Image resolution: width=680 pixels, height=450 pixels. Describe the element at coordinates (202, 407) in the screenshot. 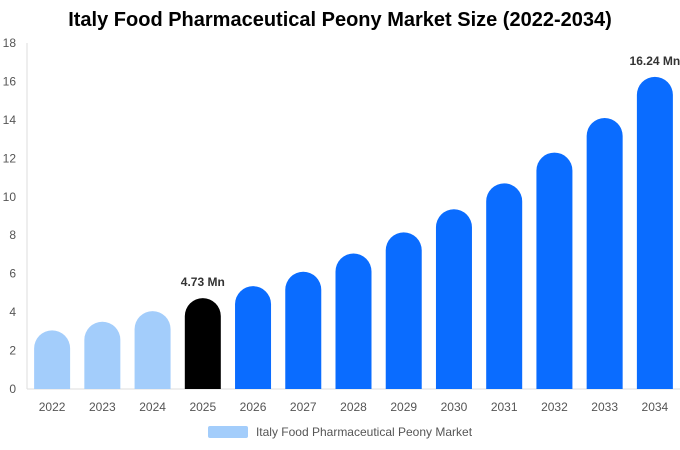

I see `x-tick-label: 2025` at that location.